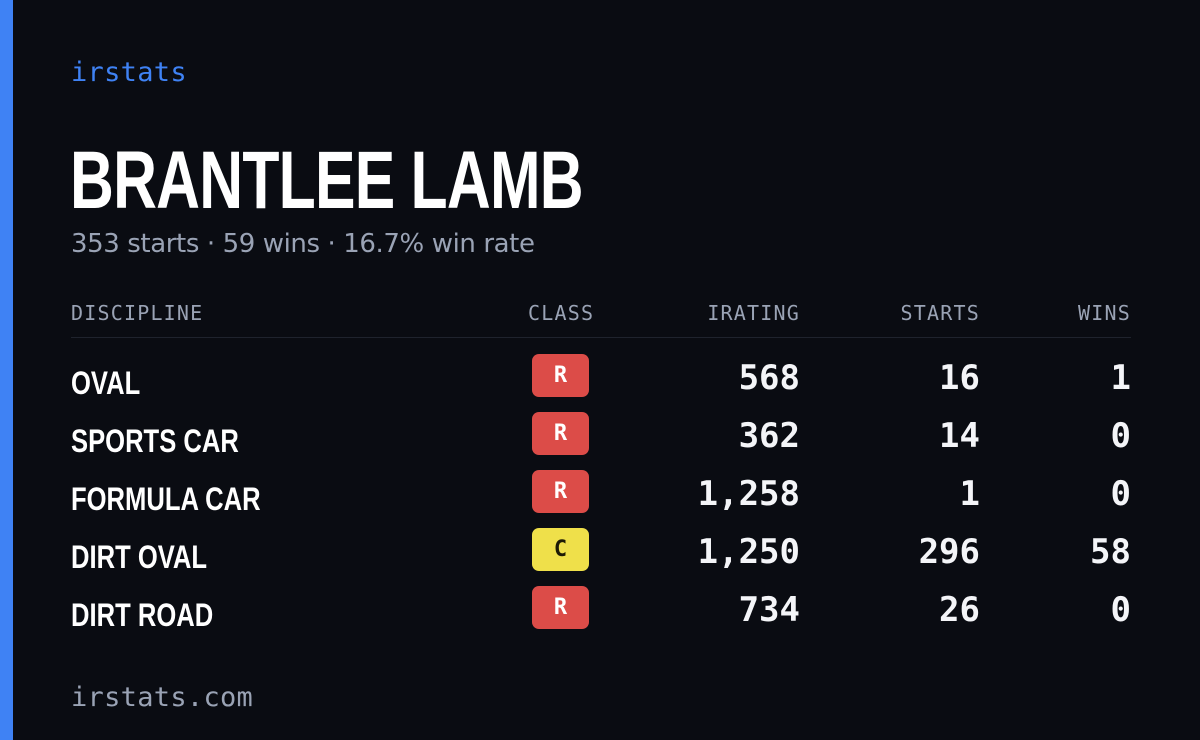  Describe the element at coordinates (959, 378) in the screenshot. I see `starts-value: 16` at that location.